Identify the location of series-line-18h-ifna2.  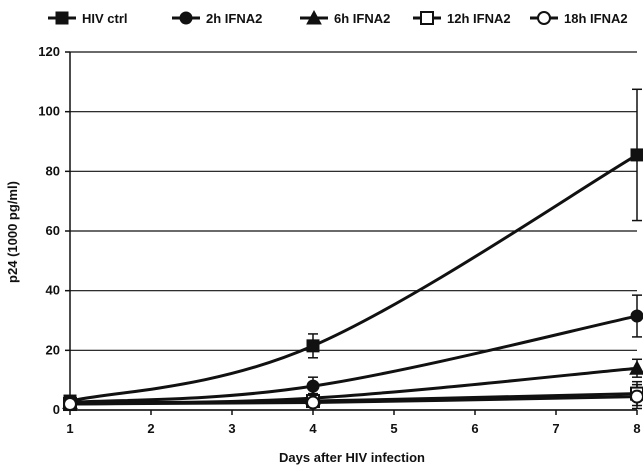
(353, 400).